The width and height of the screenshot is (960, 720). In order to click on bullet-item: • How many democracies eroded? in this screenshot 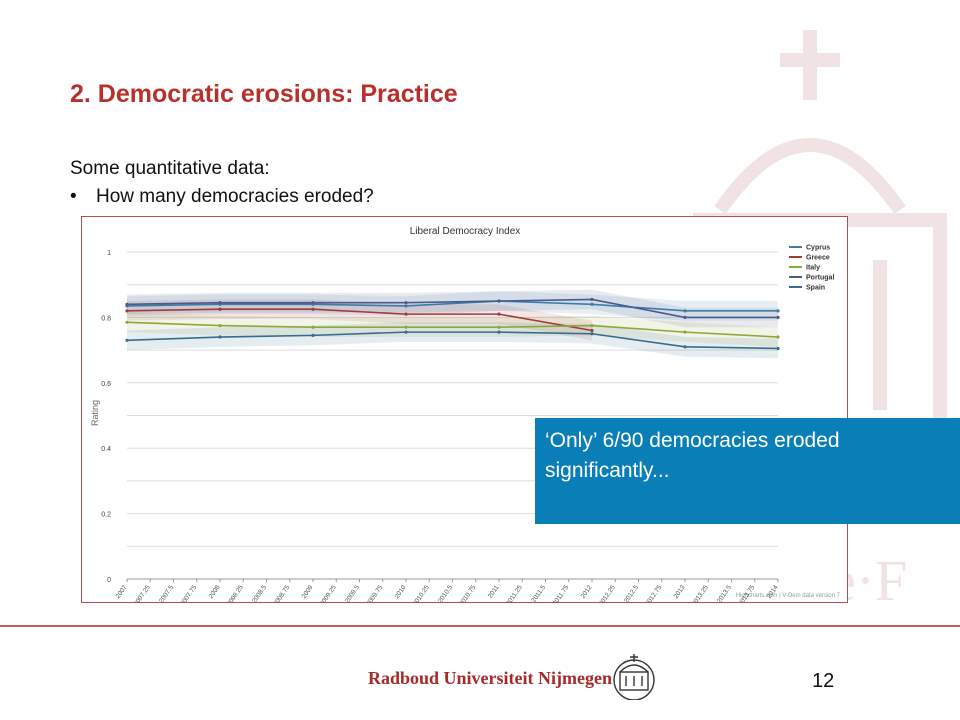, I will do `click(222, 197)`.